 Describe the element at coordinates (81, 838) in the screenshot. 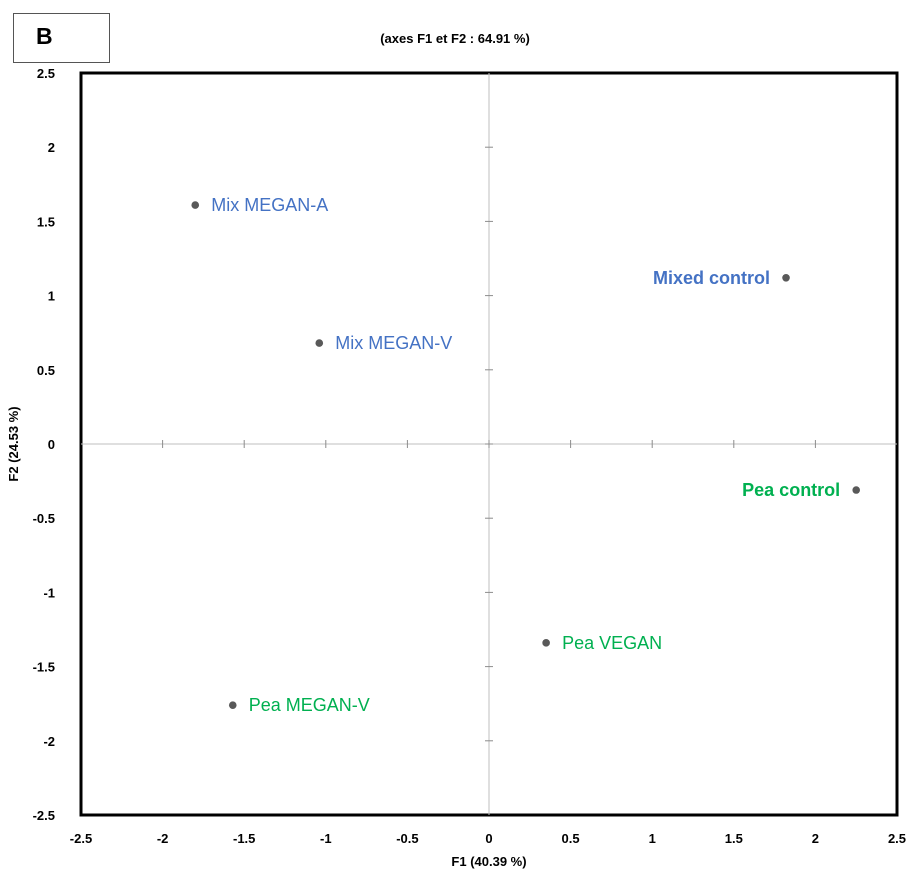

I see `x-tick-label: -2.5` at that location.